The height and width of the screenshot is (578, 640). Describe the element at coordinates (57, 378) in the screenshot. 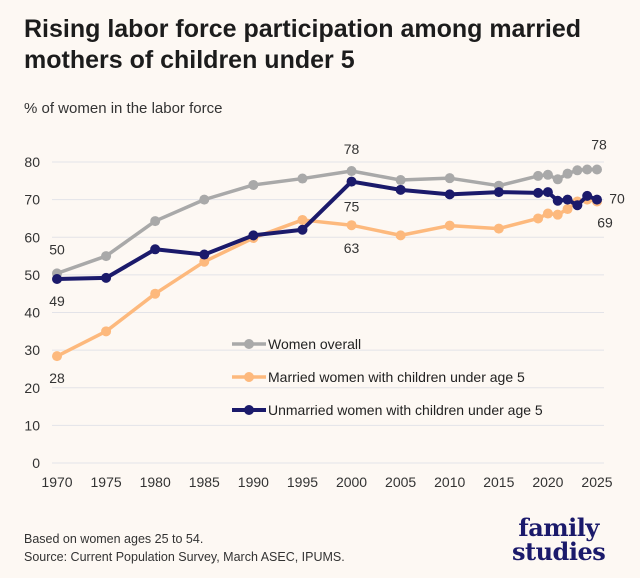

I see `data-label: 28` at that location.